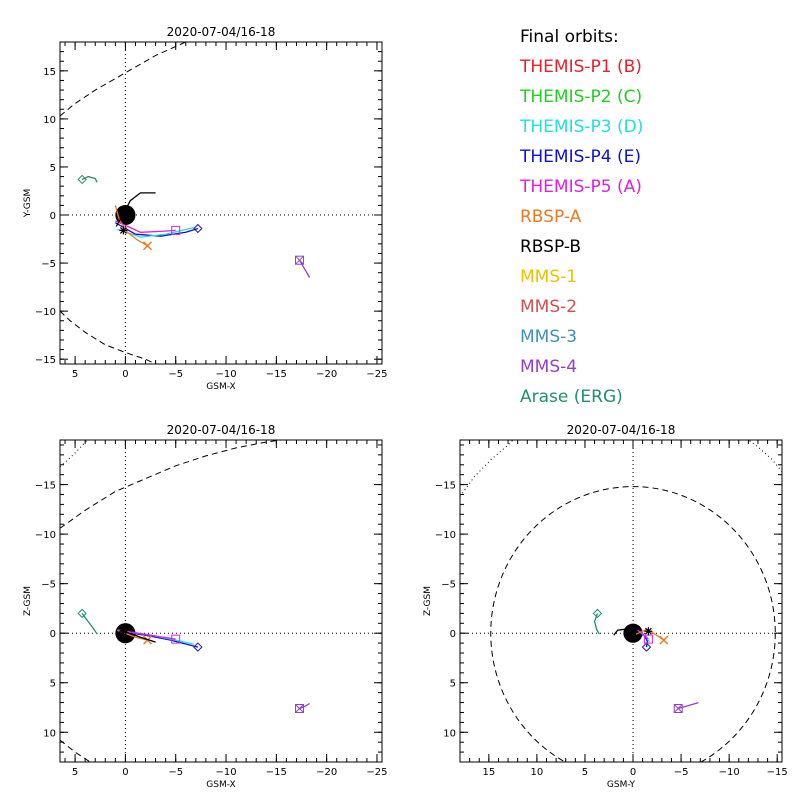  I want to click on legend-item: THEMIS-P4 (E), so click(580, 157).